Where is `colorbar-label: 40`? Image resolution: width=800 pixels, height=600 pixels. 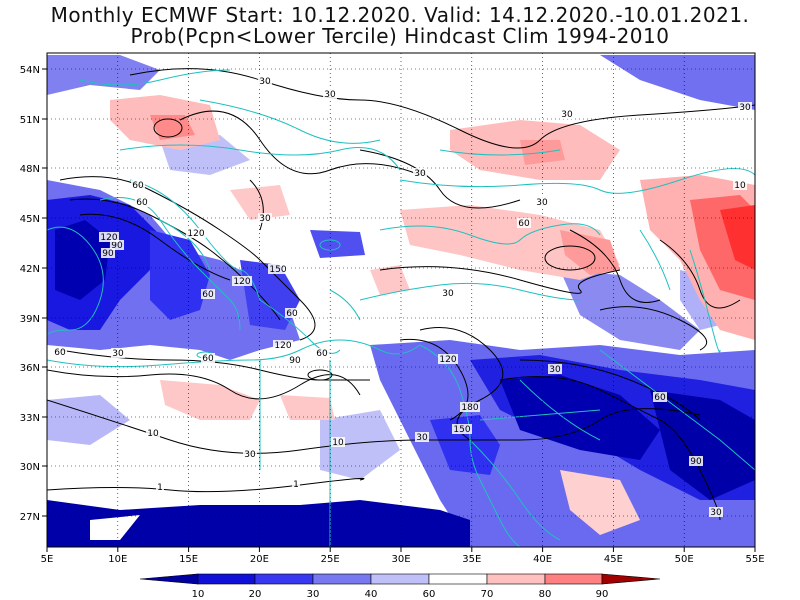 colorbar-label: 40 is located at coordinates (371, 594).